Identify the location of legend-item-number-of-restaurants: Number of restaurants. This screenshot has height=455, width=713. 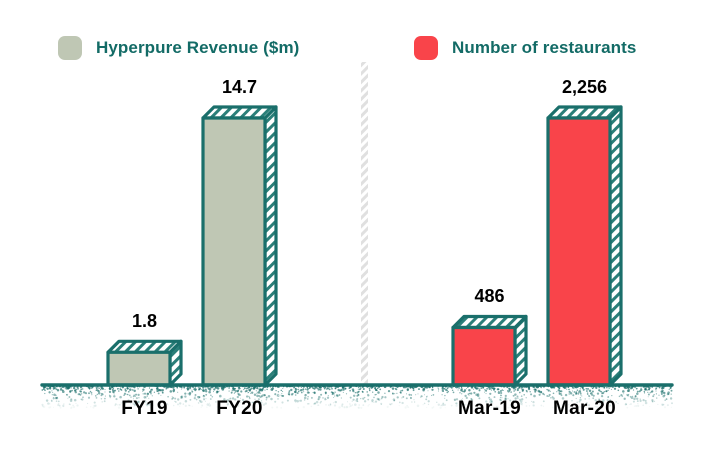
(525, 48).